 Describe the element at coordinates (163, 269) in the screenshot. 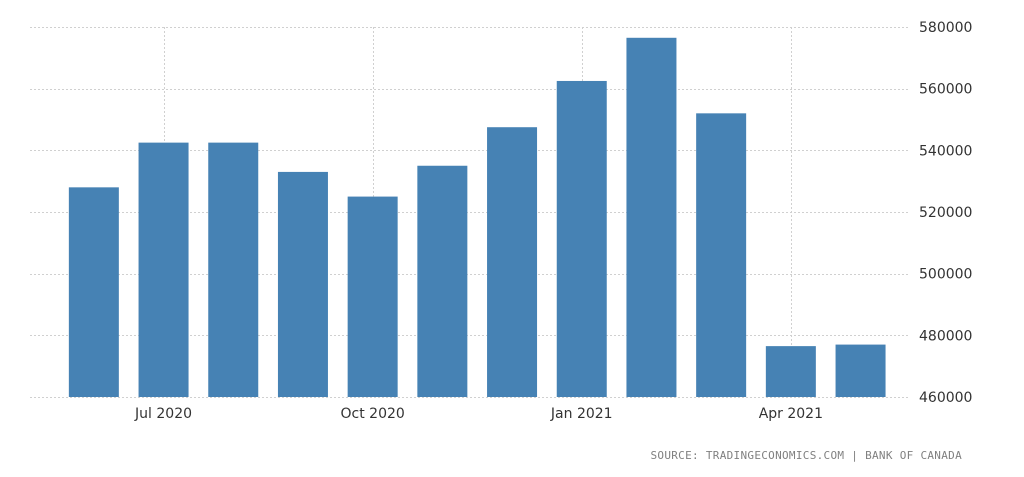

I see `bar-jul-2020` at that location.